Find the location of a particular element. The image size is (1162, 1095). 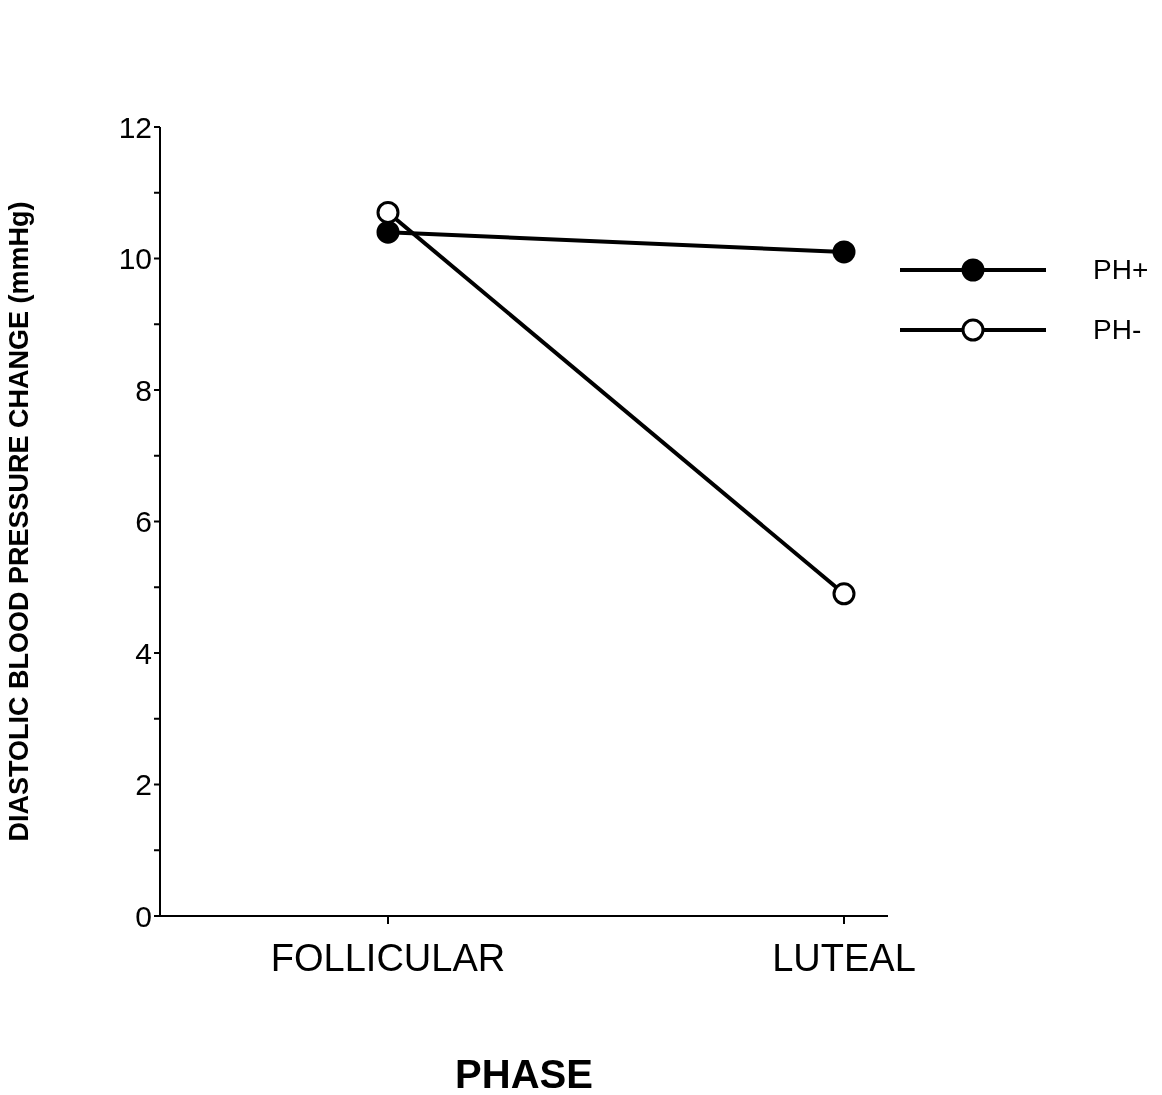

y-tick-label: 12 is located at coordinates (135, 127).